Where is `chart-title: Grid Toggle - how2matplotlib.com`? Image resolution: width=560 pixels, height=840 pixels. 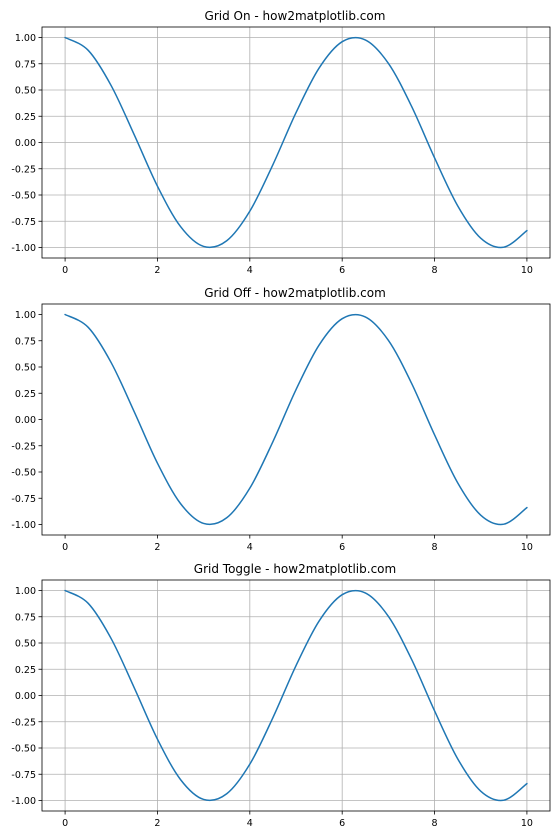 chart-title: Grid Toggle - how2matplotlib.com is located at coordinates (295, 569).